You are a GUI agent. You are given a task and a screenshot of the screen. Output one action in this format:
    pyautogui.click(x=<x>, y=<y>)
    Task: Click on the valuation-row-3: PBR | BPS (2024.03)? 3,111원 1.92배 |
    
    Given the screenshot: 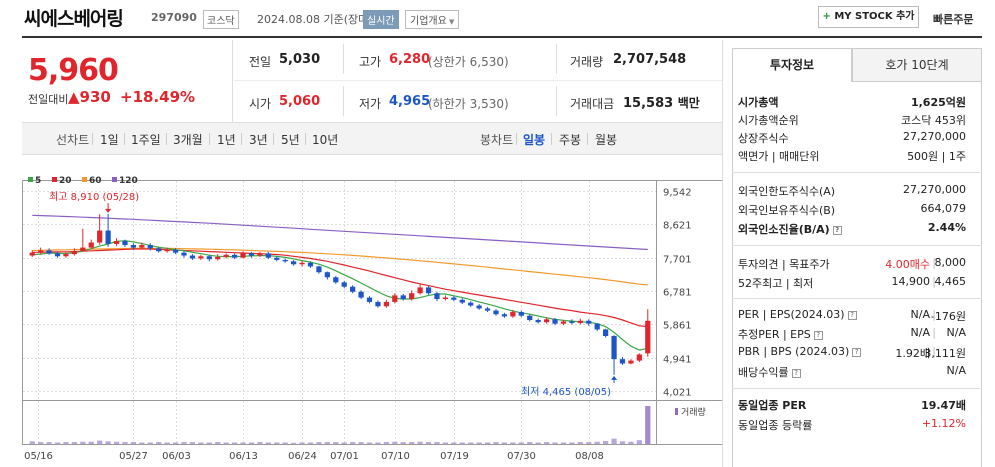 What is the action you would take?
    pyautogui.click(x=852, y=352)
    